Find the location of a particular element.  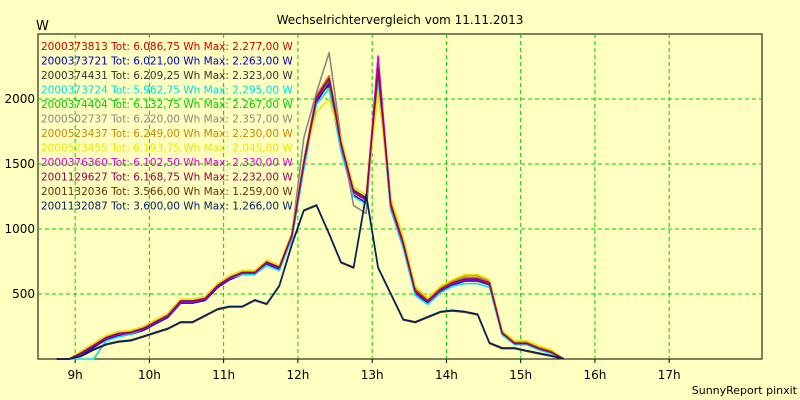

x-tick-label: 9h is located at coordinates (75, 375).